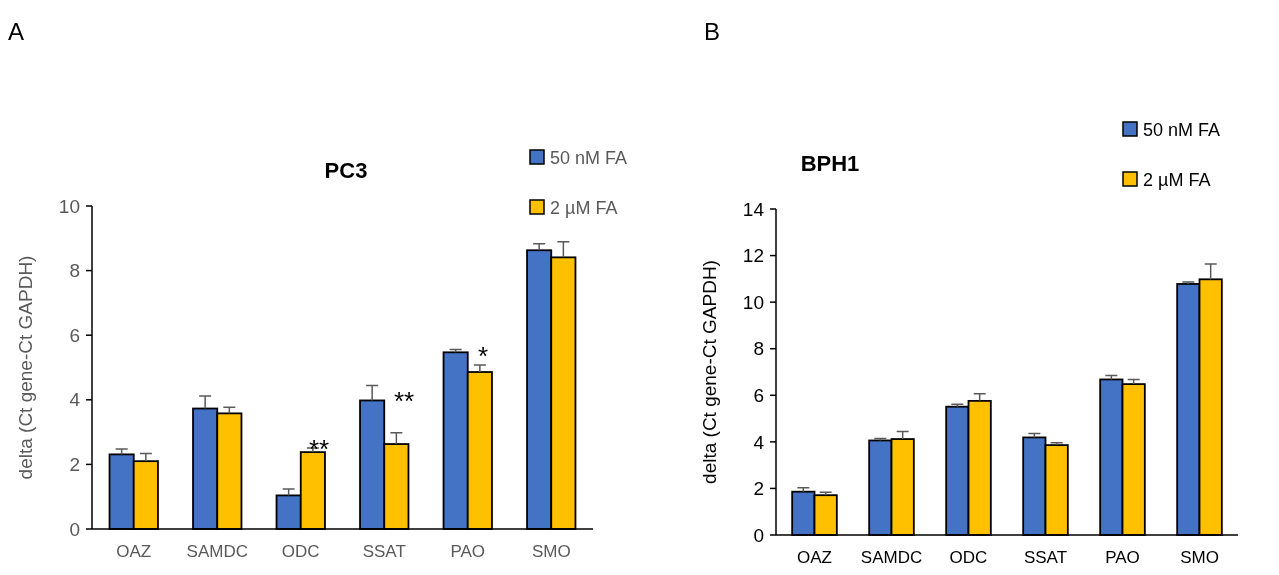 The width and height of the screenshot is (1279, 575). What do you see at coordinates (712, 31) in the screenshot?
I see `text: B` at bounding box center [712, 31].